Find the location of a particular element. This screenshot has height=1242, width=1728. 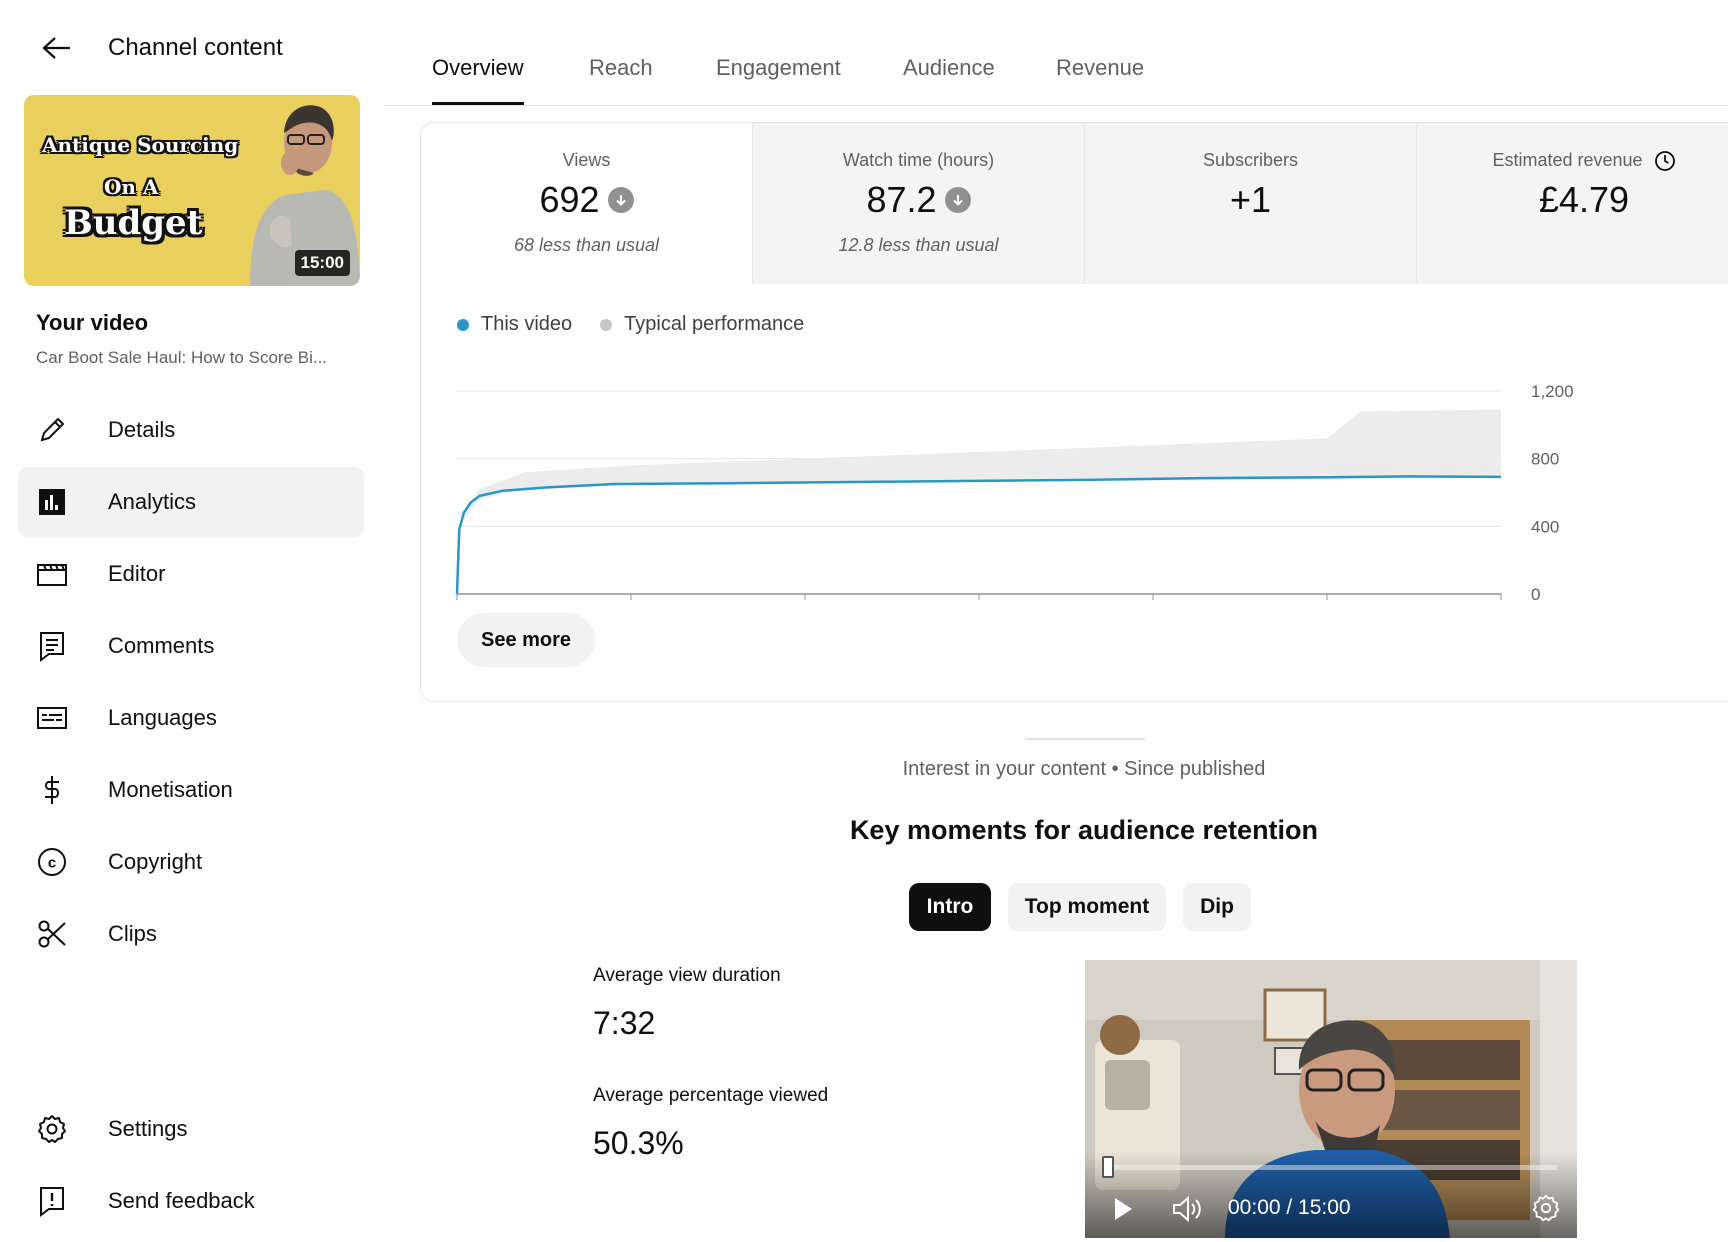

metric-revenue-value-row: £4.79 is located at coordinates (1572, 200).